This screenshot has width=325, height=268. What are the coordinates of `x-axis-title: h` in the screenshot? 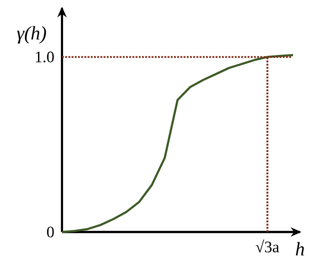 It's located at (300, 249).